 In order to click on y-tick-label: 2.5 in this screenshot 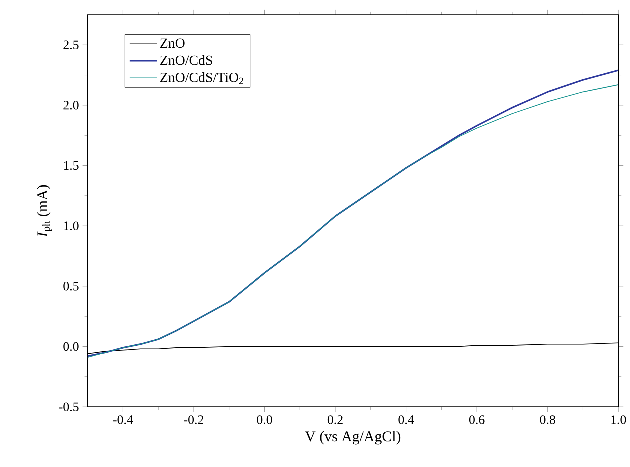, I will do `click(71, 45)`.